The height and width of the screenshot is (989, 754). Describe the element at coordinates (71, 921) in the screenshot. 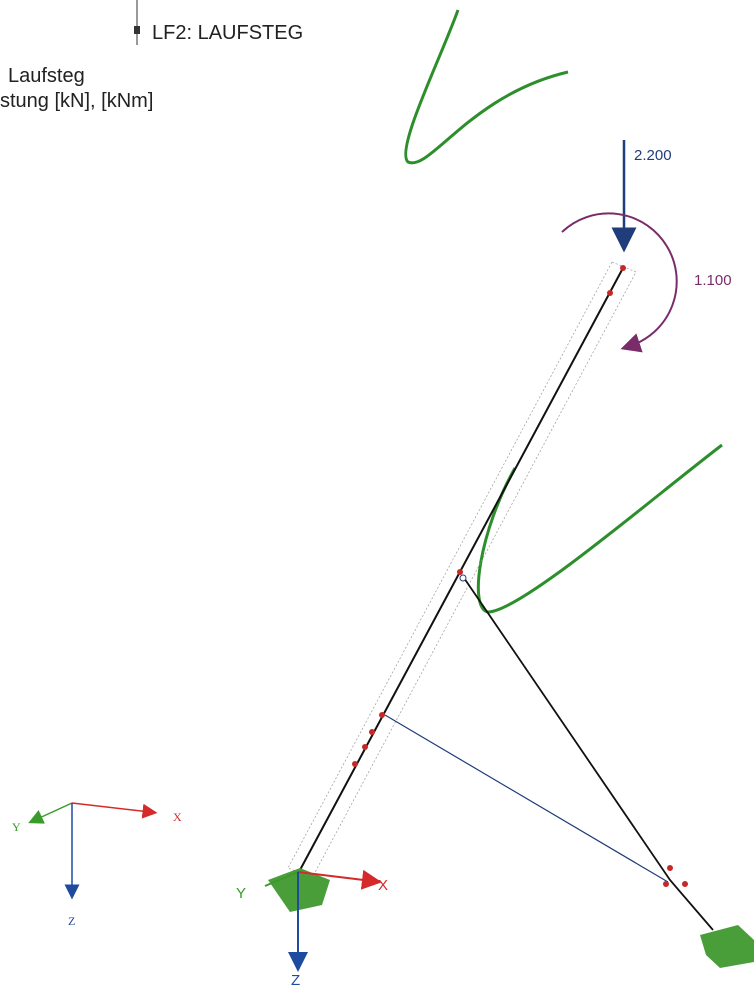

I see `axis-z-label: Z` at that location.